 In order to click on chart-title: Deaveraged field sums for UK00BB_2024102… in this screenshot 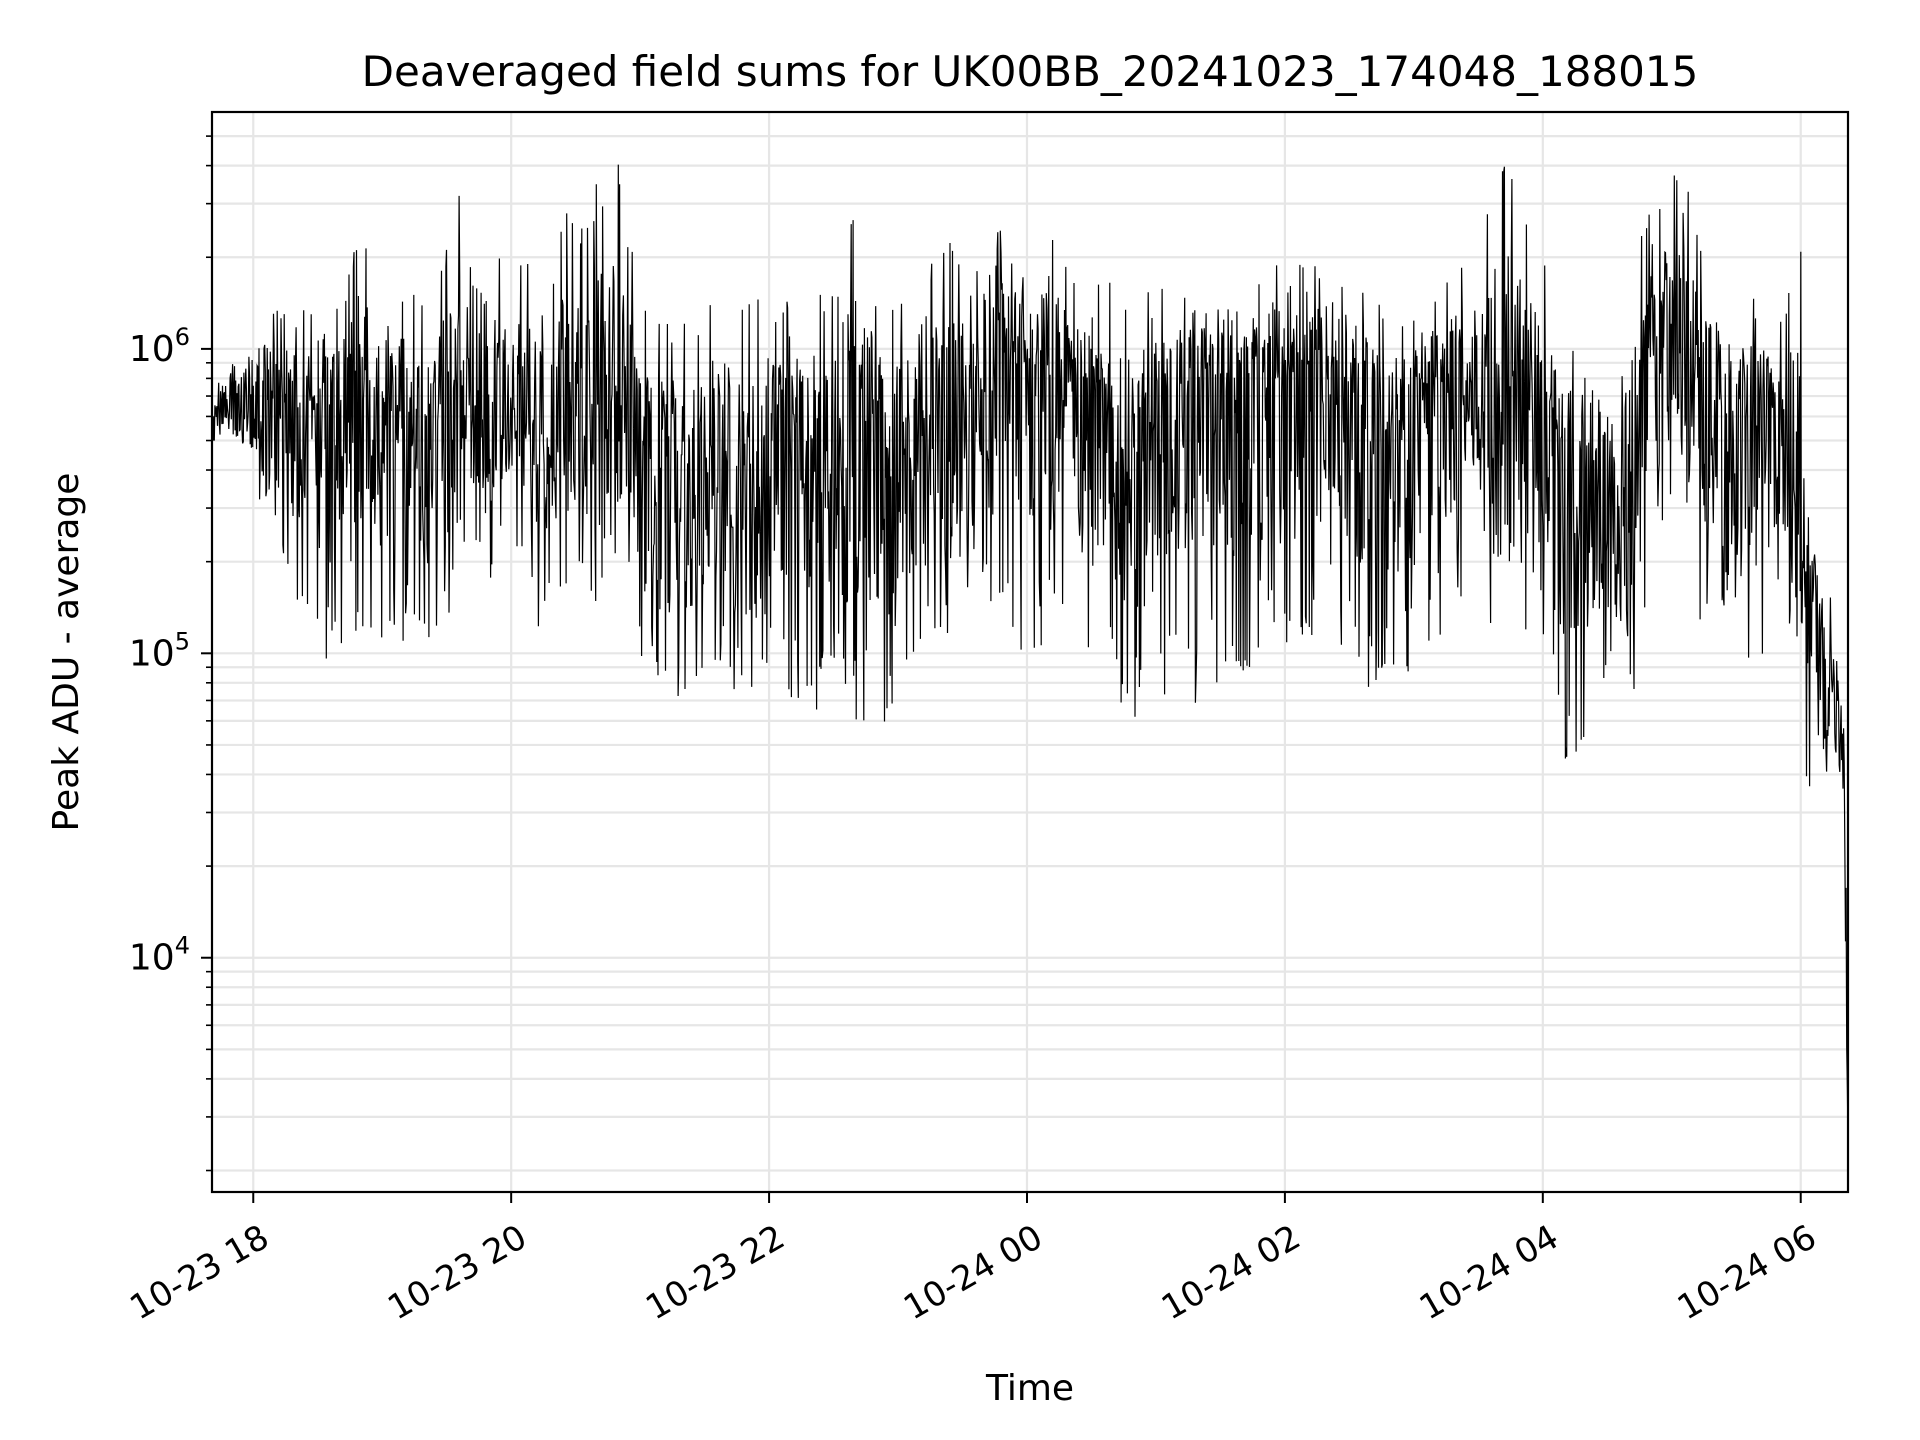, I will do `click(1030, 71)`.